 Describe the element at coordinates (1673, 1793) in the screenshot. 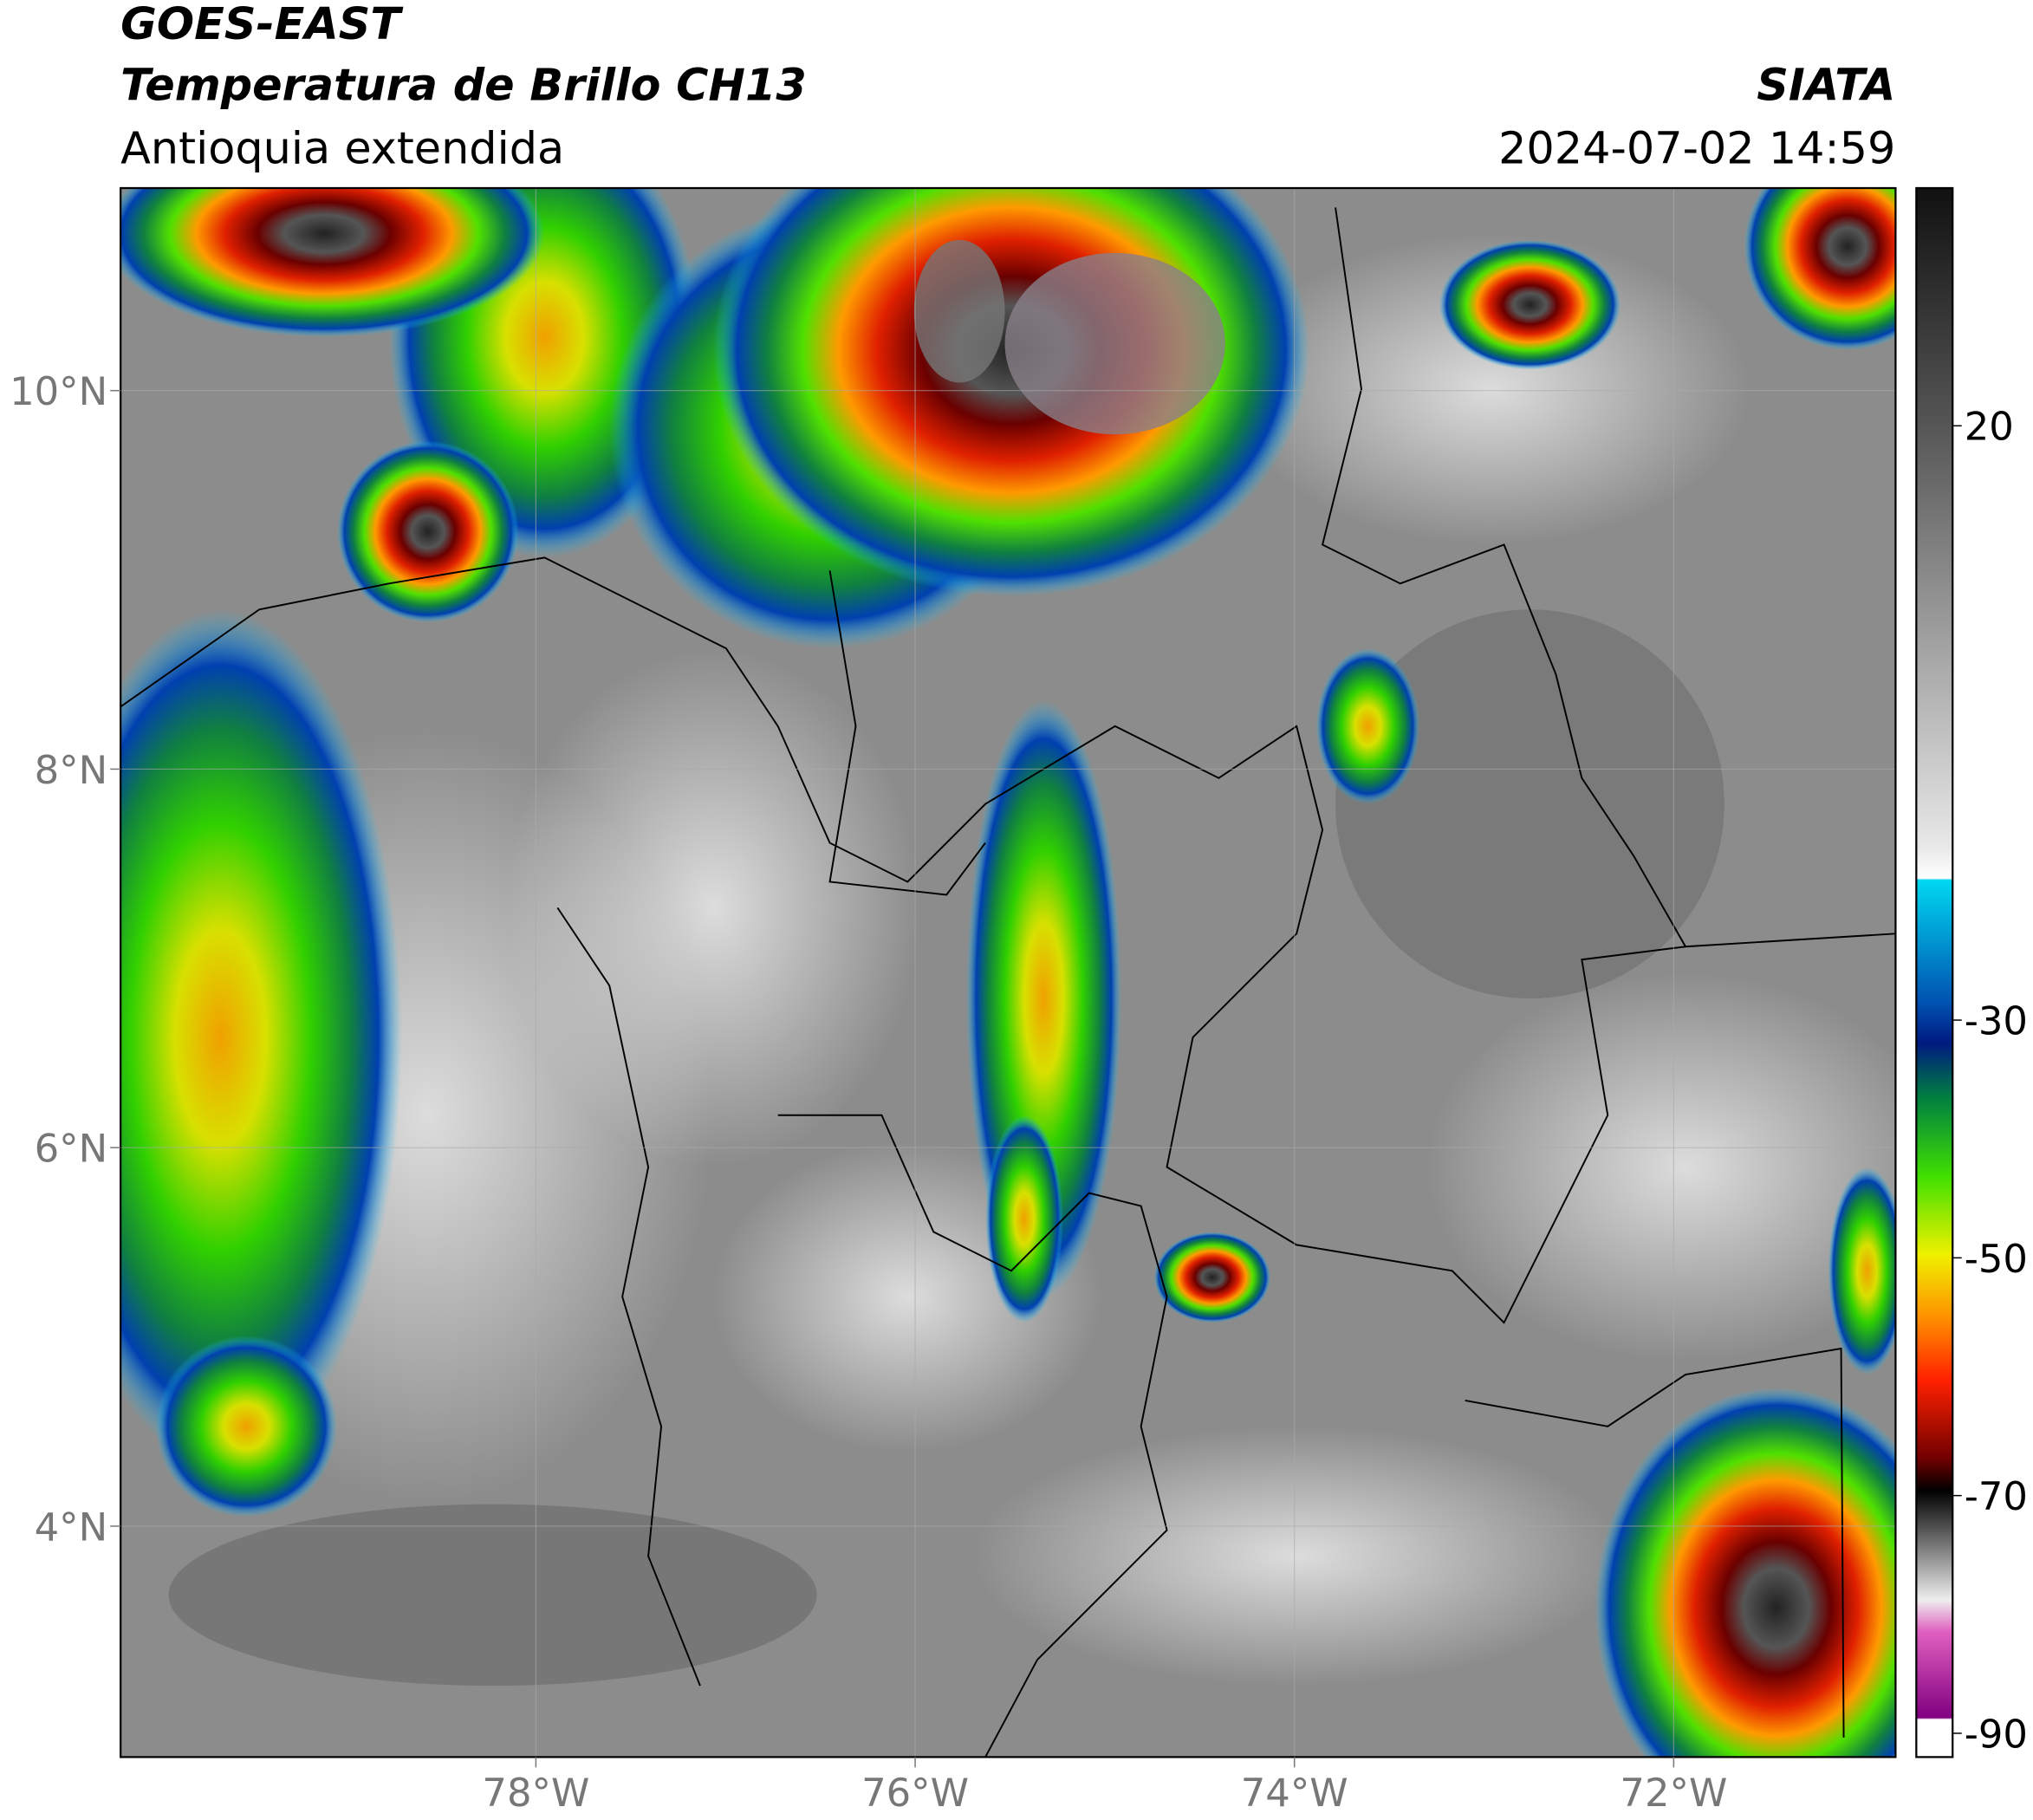

I see `x-tick-label: 72°W` at that location.